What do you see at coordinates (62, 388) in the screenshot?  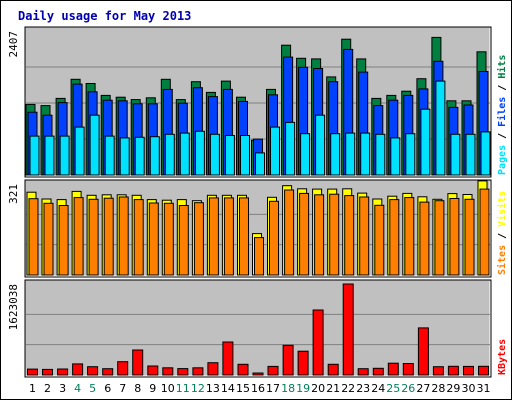 I see `x-tick-label-3: 3` at bounding box center [62, 388].